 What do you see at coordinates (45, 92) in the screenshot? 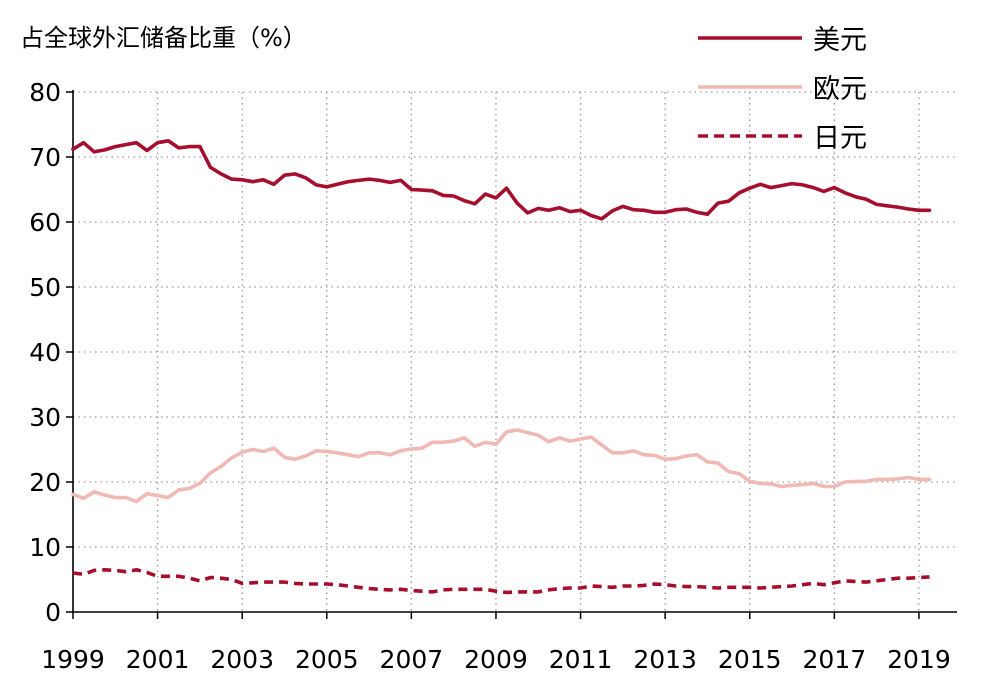
I see `y-tick-label: 80` at bounding box center [45, 92].